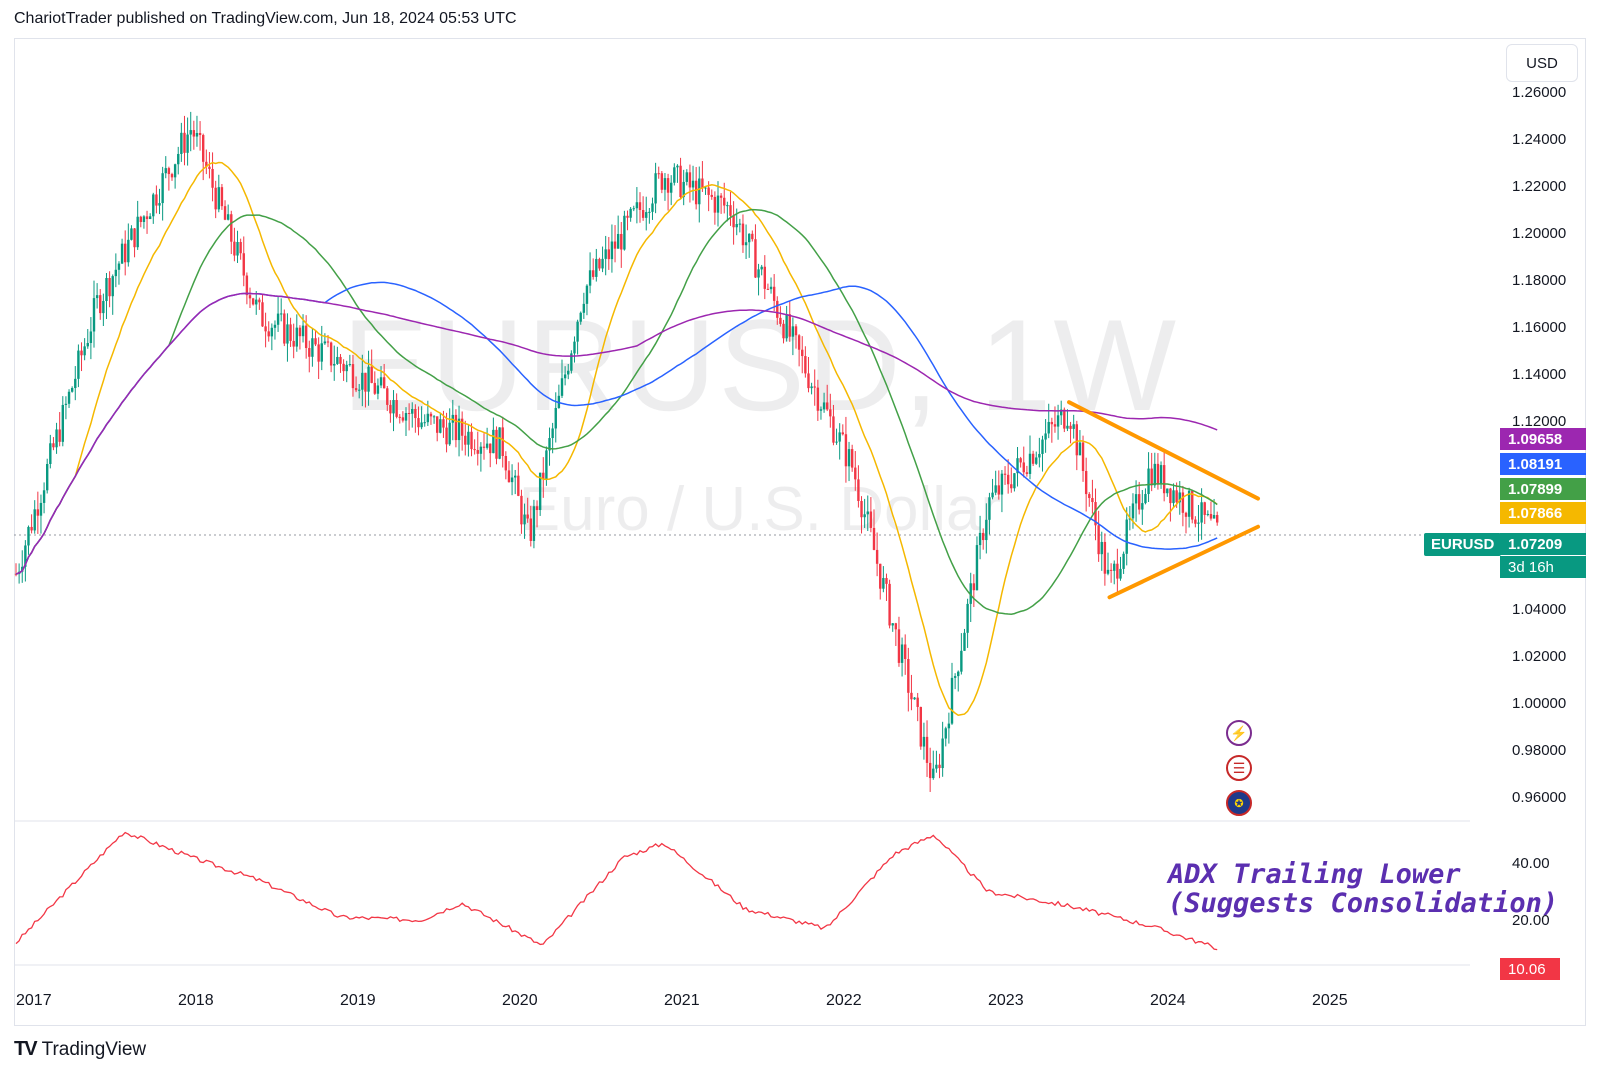 The image size is (1600, 1072). What do you see at coordinates (1539, 797) in the screenshot?
I see `price-tick: 0.96000` at bounding box center [1539, 797].